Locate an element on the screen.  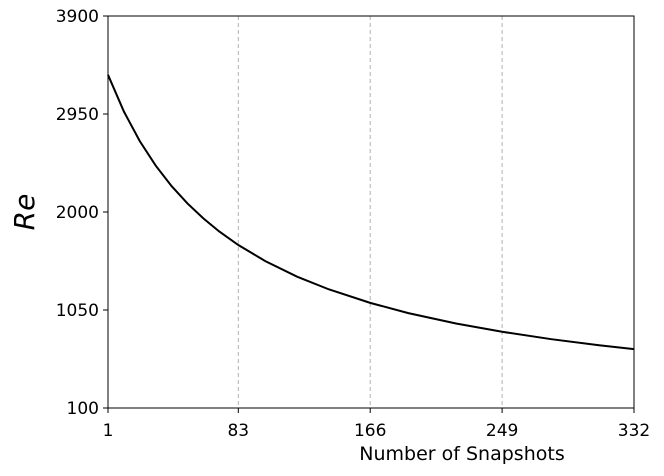
x-axis-label: Number of Snapshots is located at coordinates (461, 454).